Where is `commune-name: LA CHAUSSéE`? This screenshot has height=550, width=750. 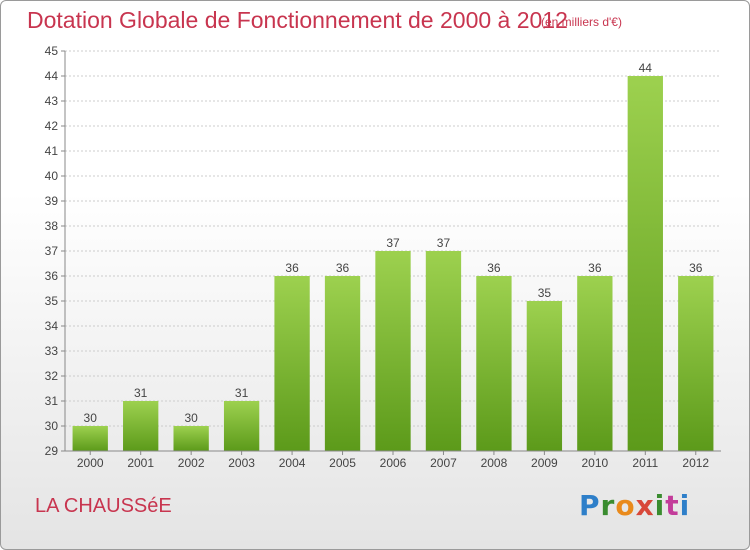
commune-name: LA CHAUSSéE is located at coordinates (103, 506).